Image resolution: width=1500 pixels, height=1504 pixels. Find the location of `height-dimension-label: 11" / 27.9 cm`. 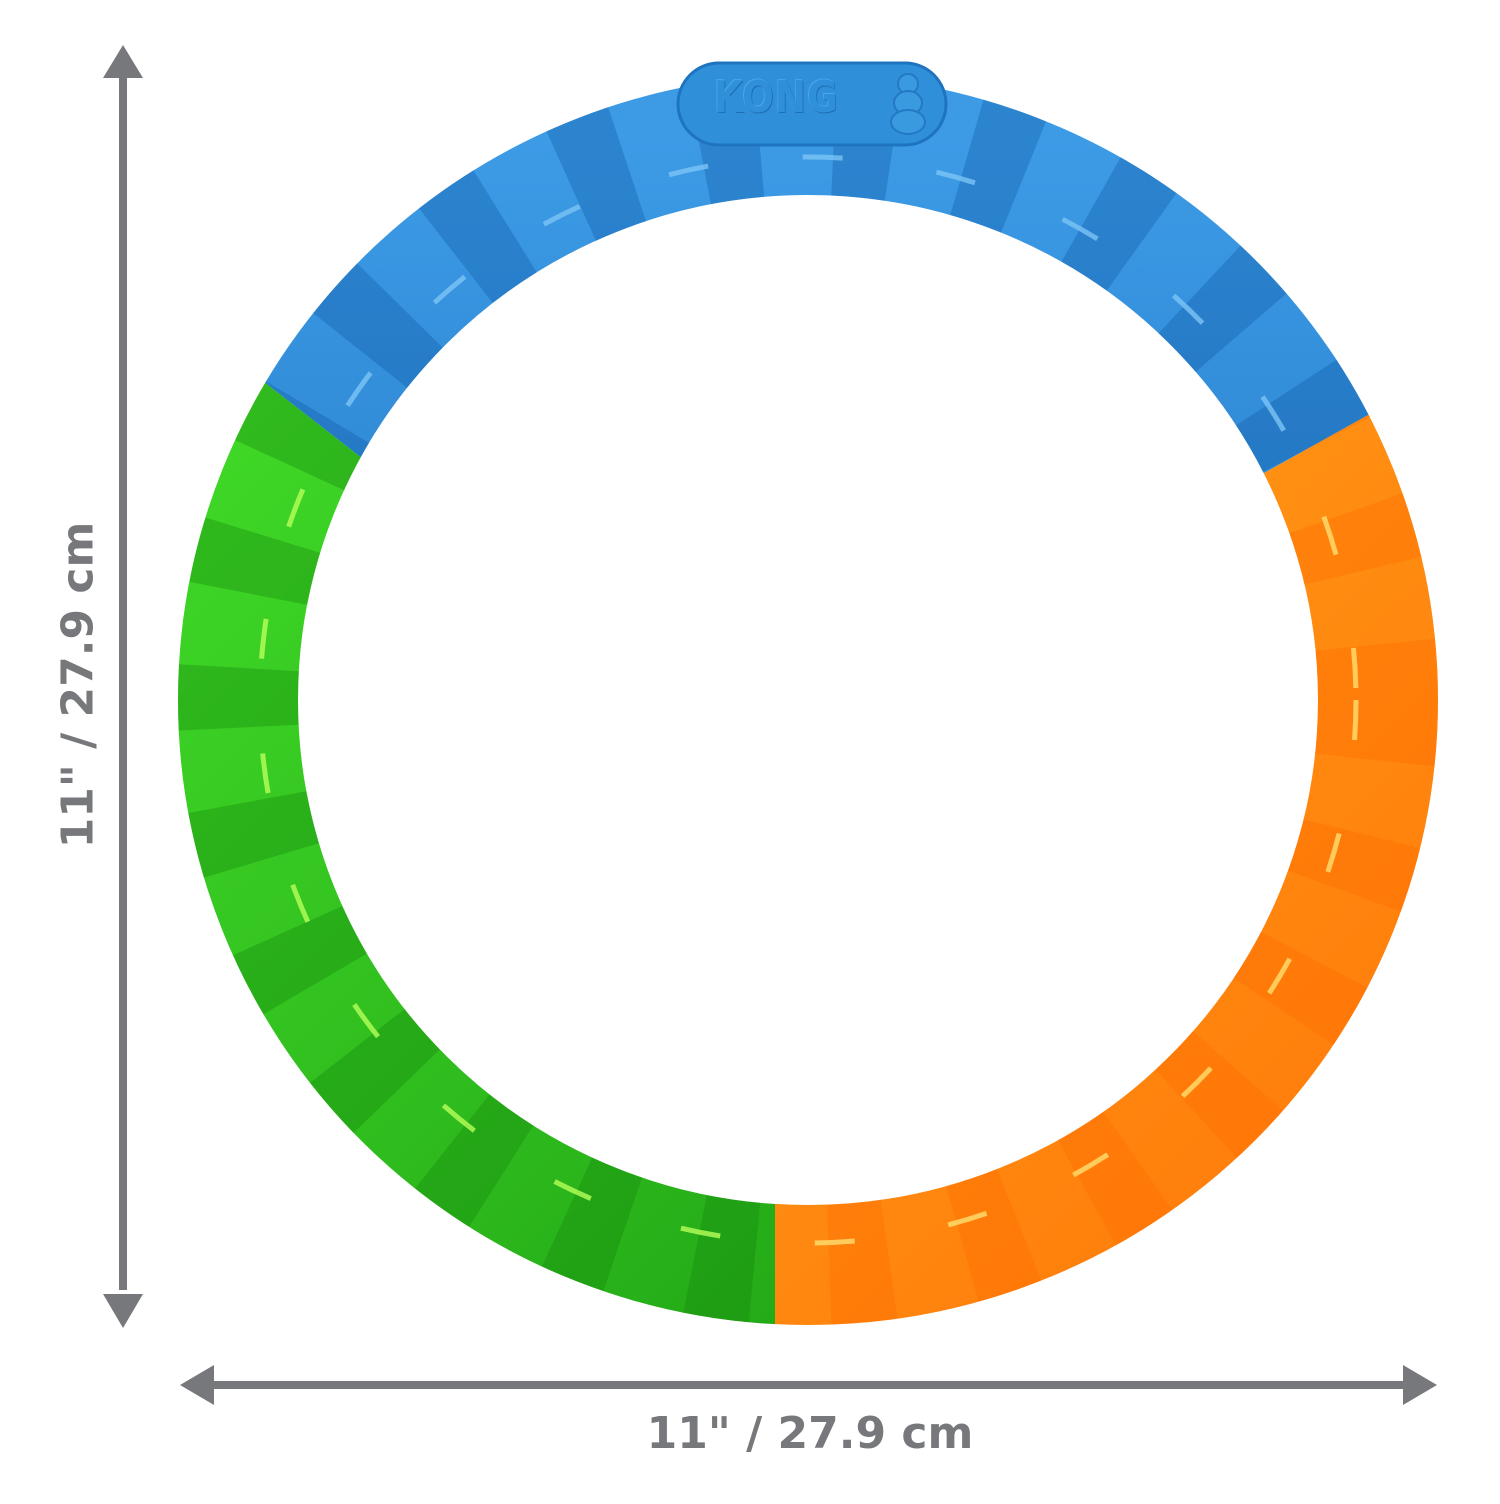

height-dimension-label: 11" / 27.9 cm is located at coordinates (78, 685).